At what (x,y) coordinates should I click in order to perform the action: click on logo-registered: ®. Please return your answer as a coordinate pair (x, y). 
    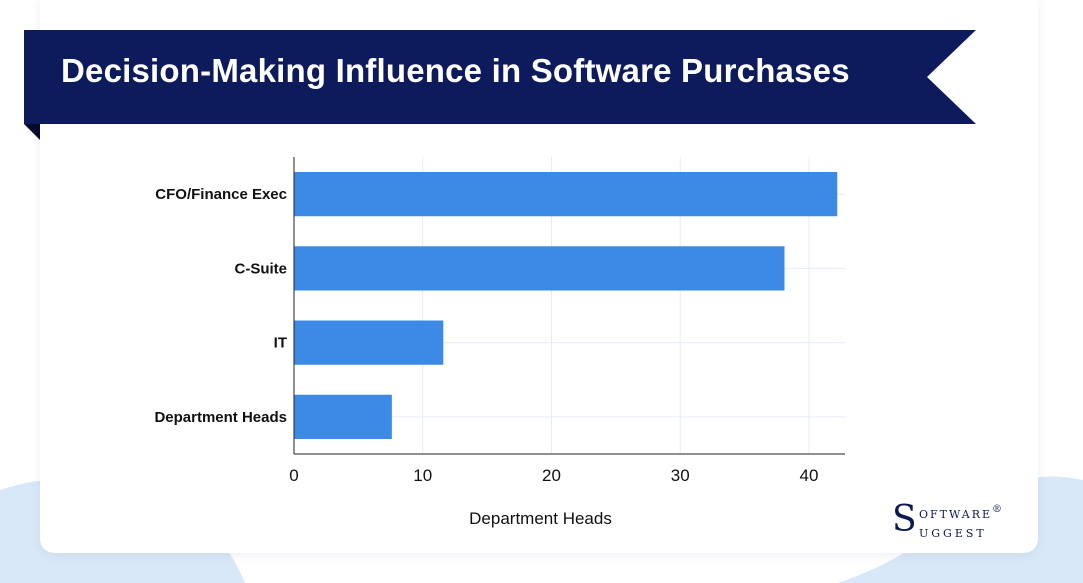
    Looking at the image, I should click on (998, 509).